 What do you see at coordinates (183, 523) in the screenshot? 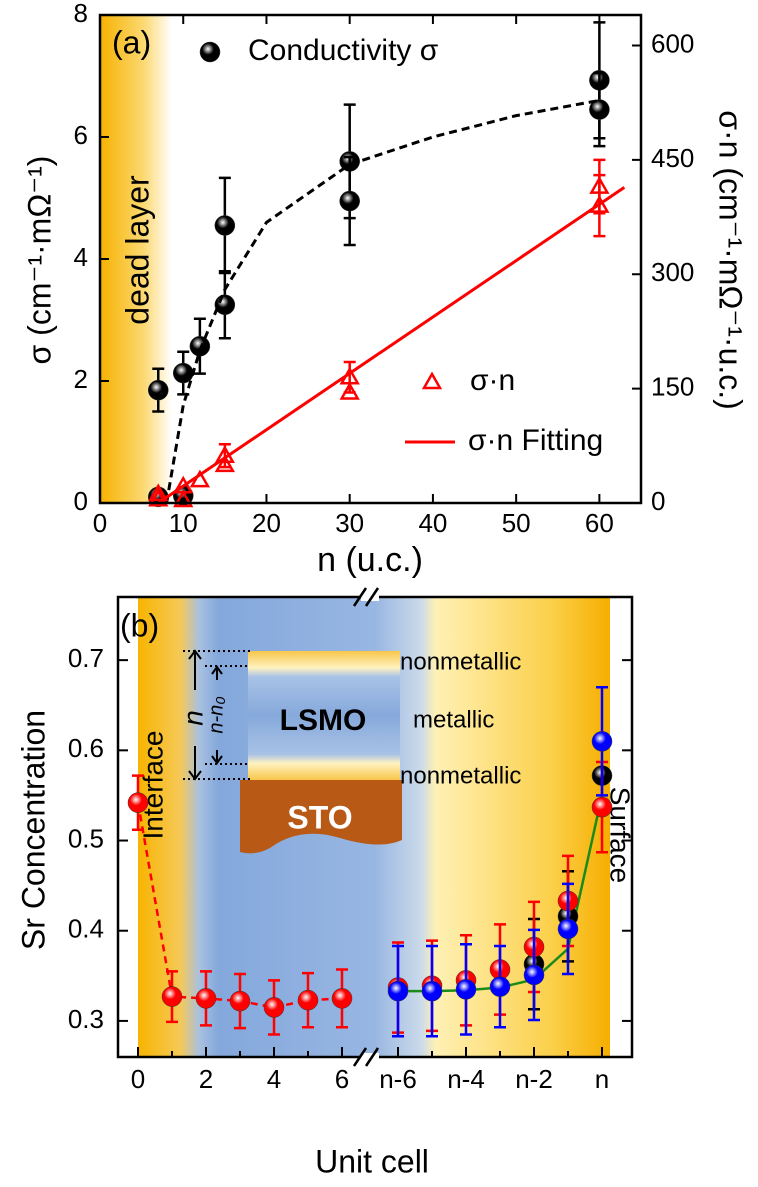
I see `x-tick-label: 10` at bounding box center [183, 523].